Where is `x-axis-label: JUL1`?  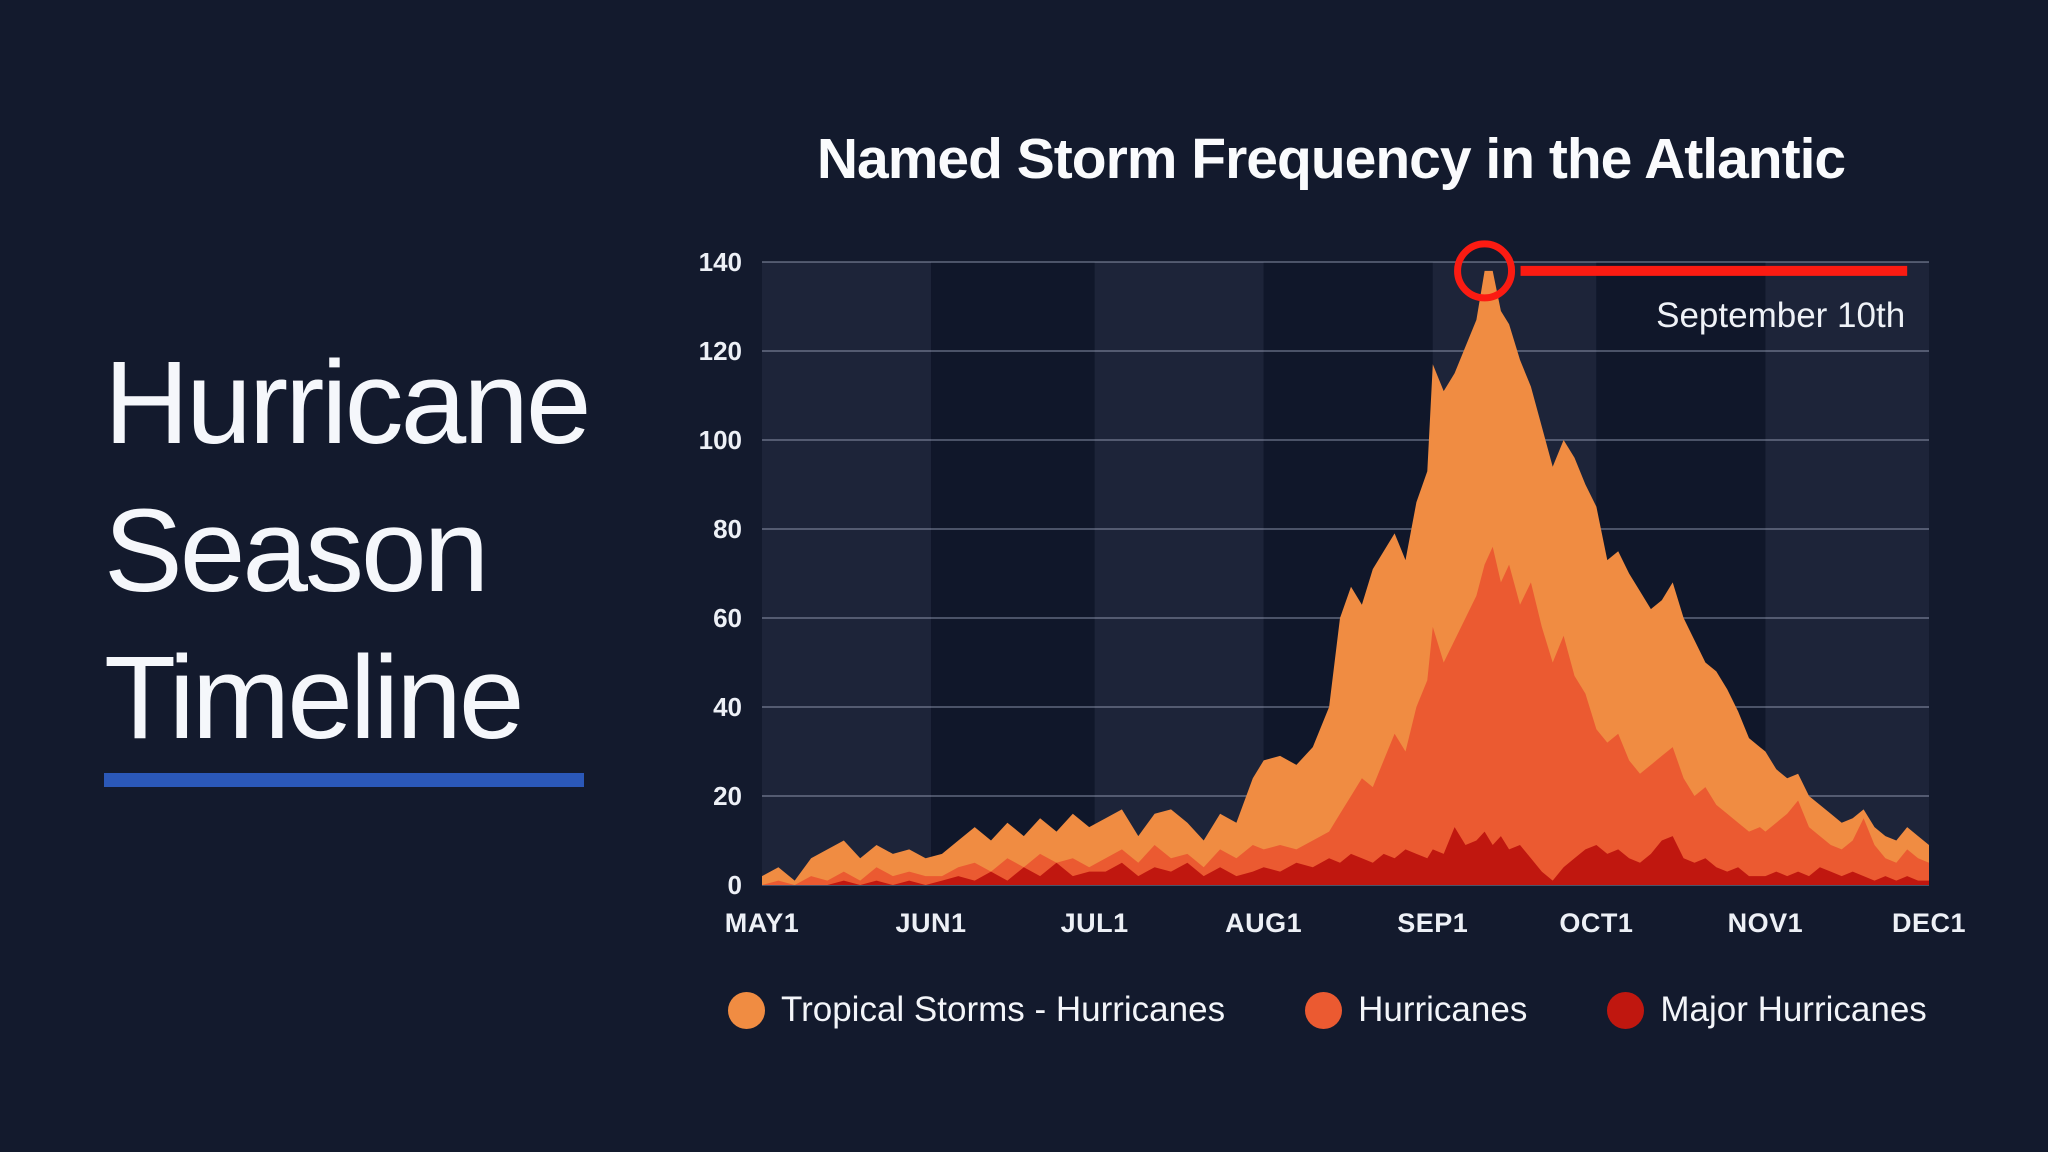
x-axis-label: JUL1 is located at coordinates (1094, 923).